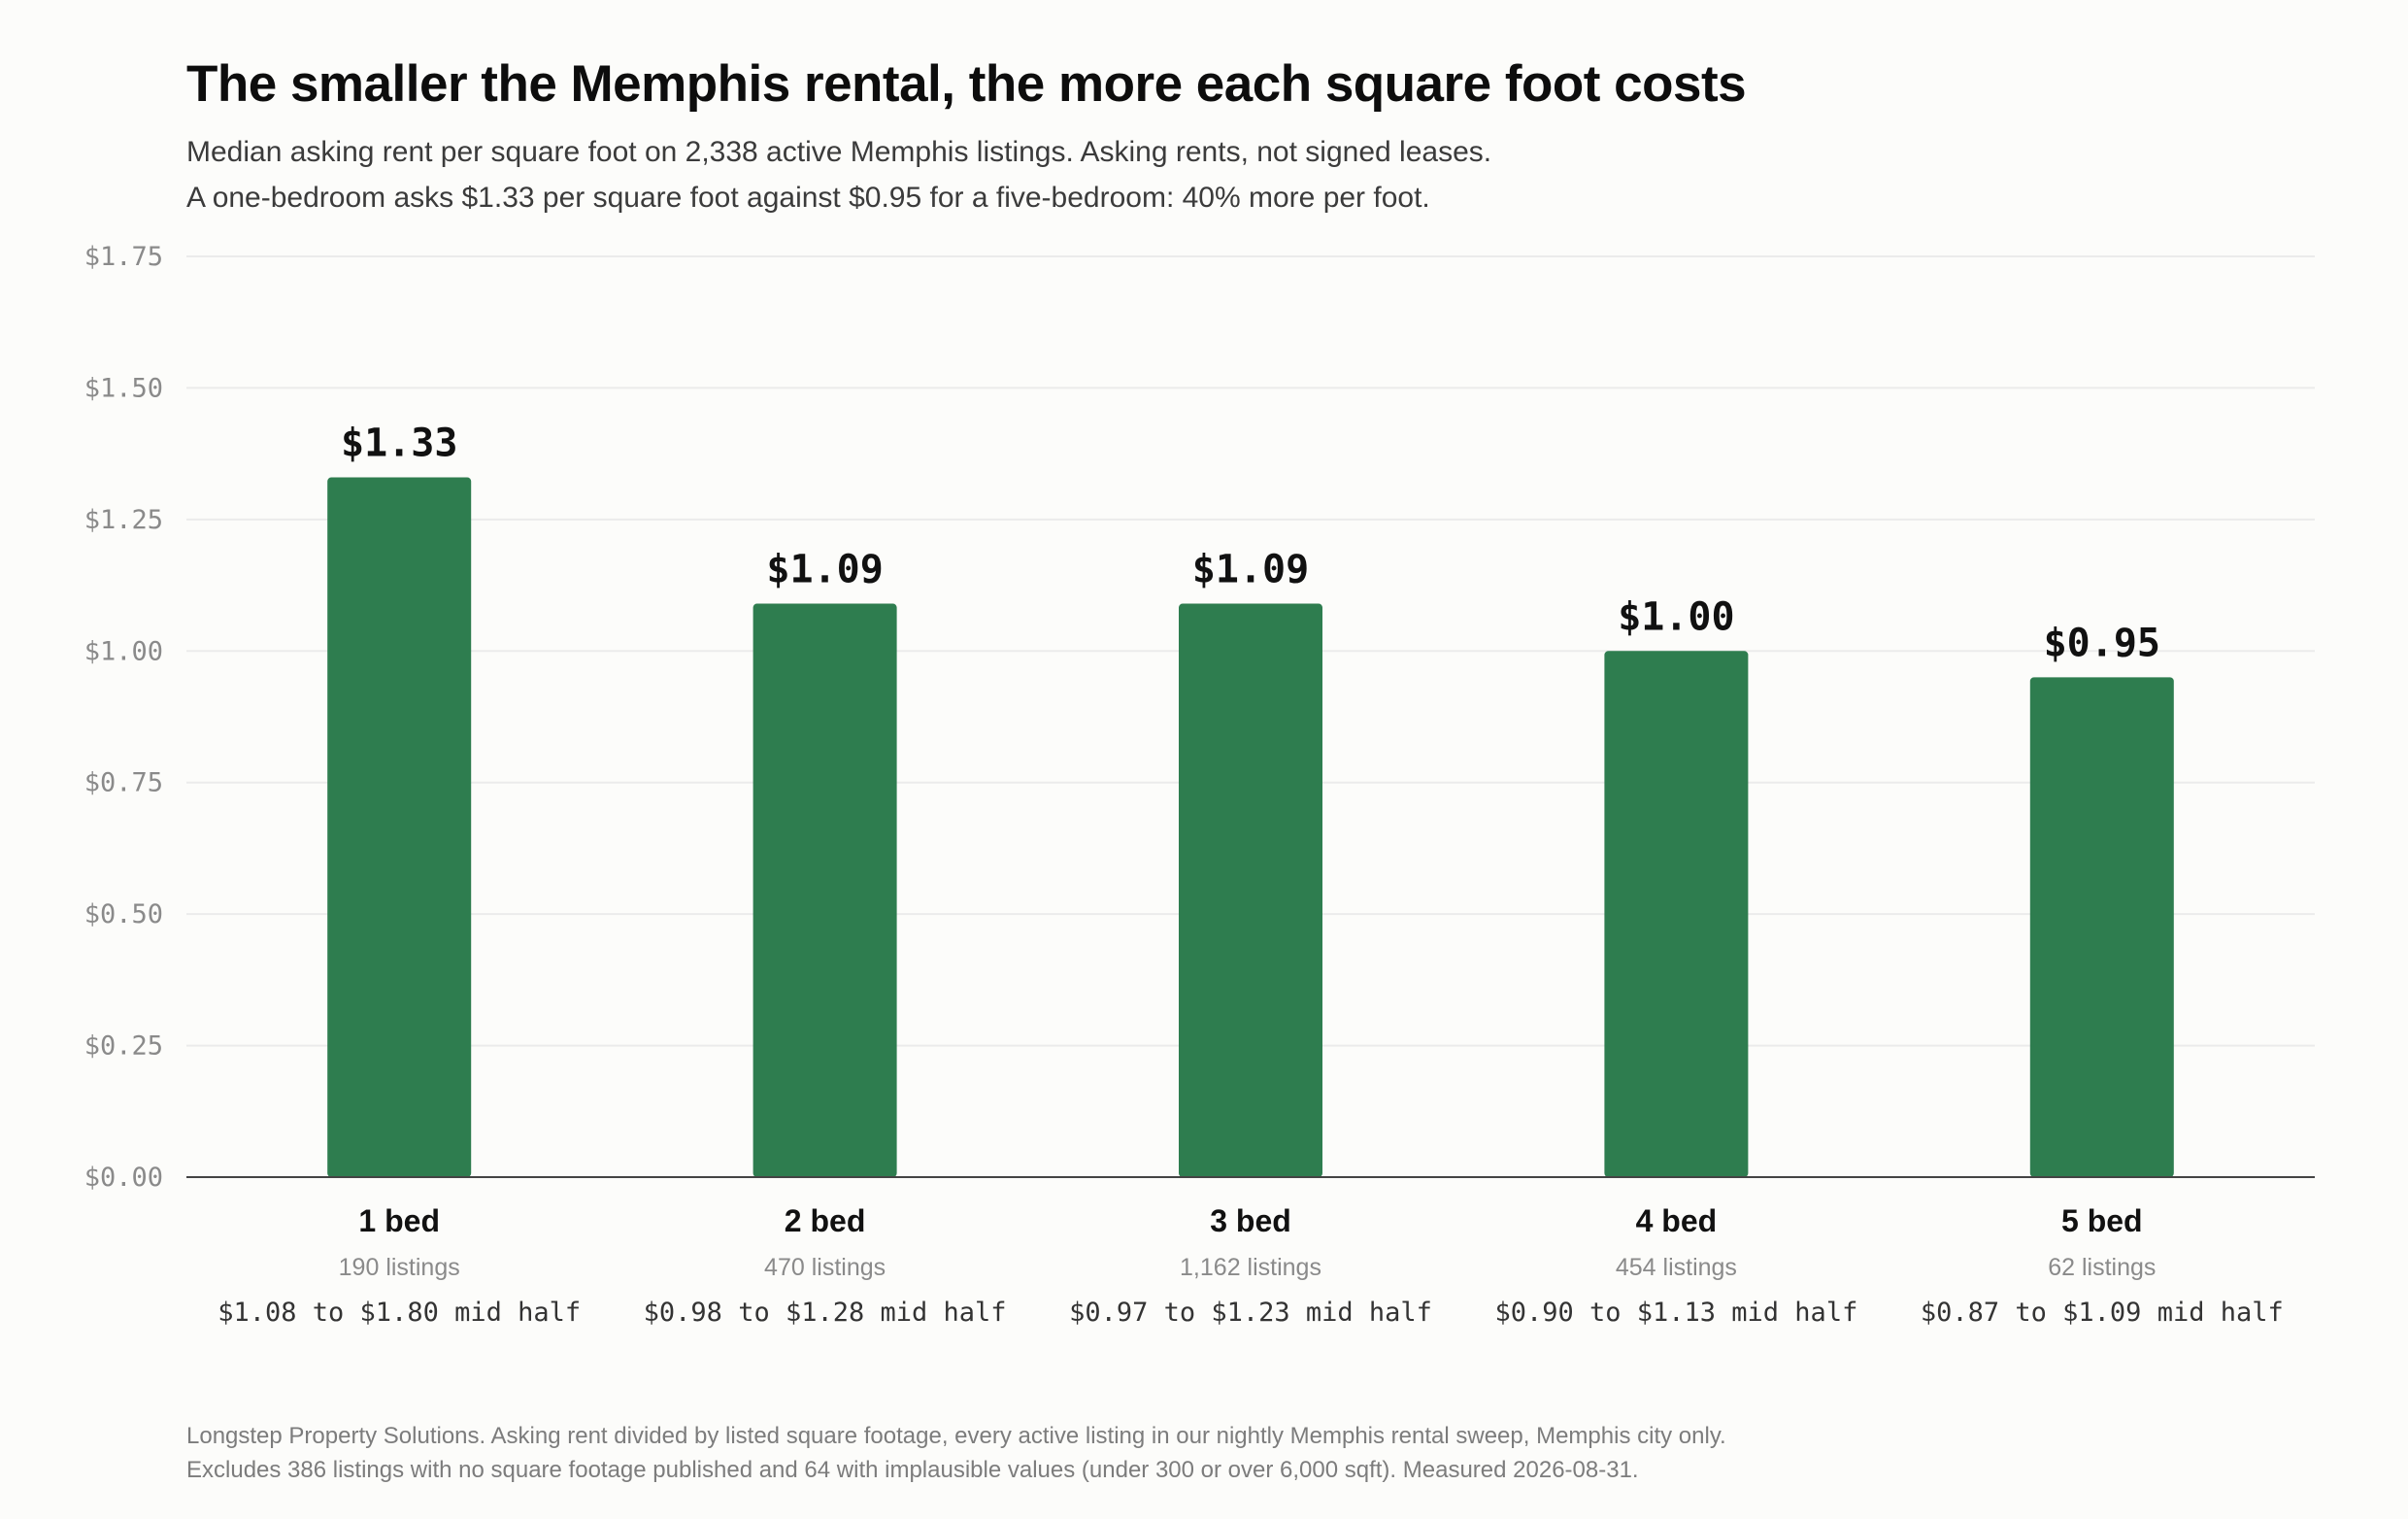 The height and width of the screenshot is (1519, 2408). What do you see at coordinates (2102, 1220) in the screenshot?
I see `x-category-label: 5 bed` at bounding box center [2102, 1220].